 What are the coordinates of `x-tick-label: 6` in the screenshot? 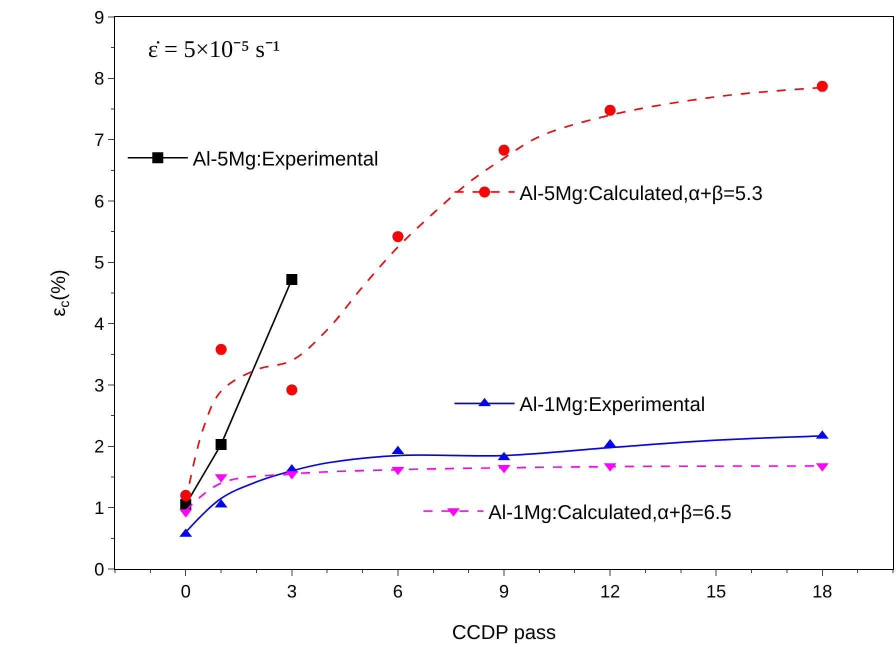 It's located at (397, 592).